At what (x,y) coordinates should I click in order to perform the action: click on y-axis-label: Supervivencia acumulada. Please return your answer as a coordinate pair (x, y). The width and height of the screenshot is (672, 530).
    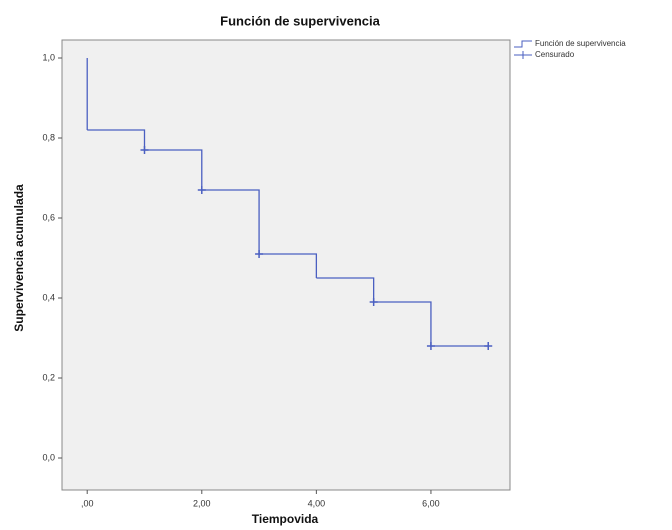
    Looking at the image, I should click on (19, 258).